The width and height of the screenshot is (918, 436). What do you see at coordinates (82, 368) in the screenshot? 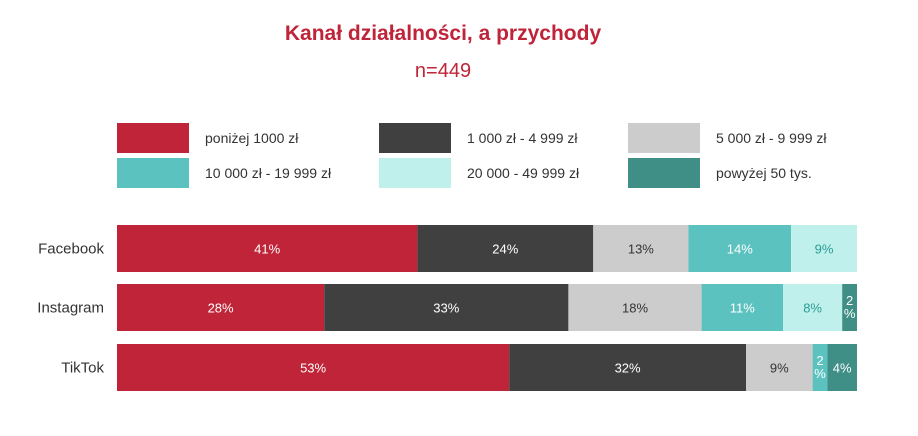
I see `category-label: TikTok` at bounding box center [82, 368].